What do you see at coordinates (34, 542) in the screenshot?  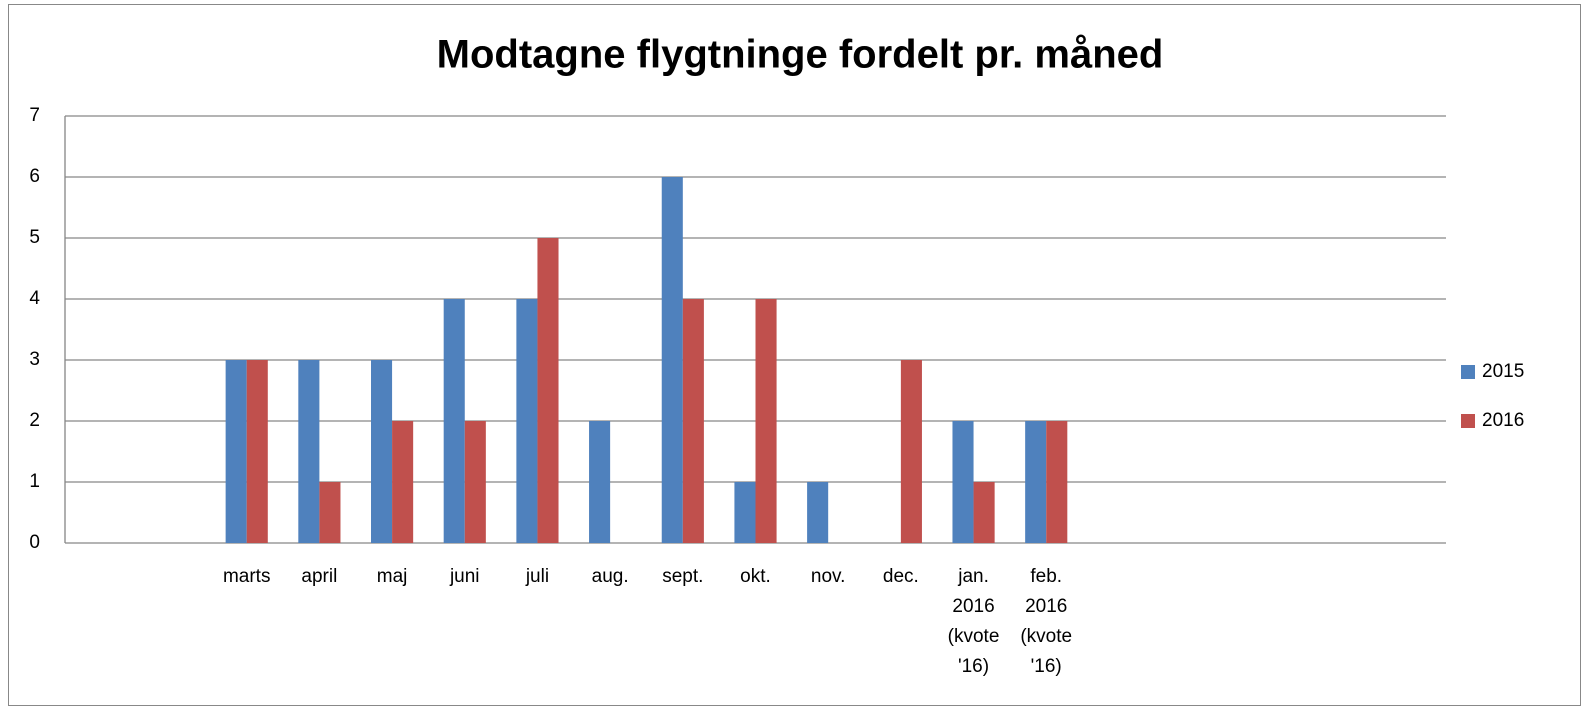 I see `y-tick-label: 0` at bounding box center [34, 542].